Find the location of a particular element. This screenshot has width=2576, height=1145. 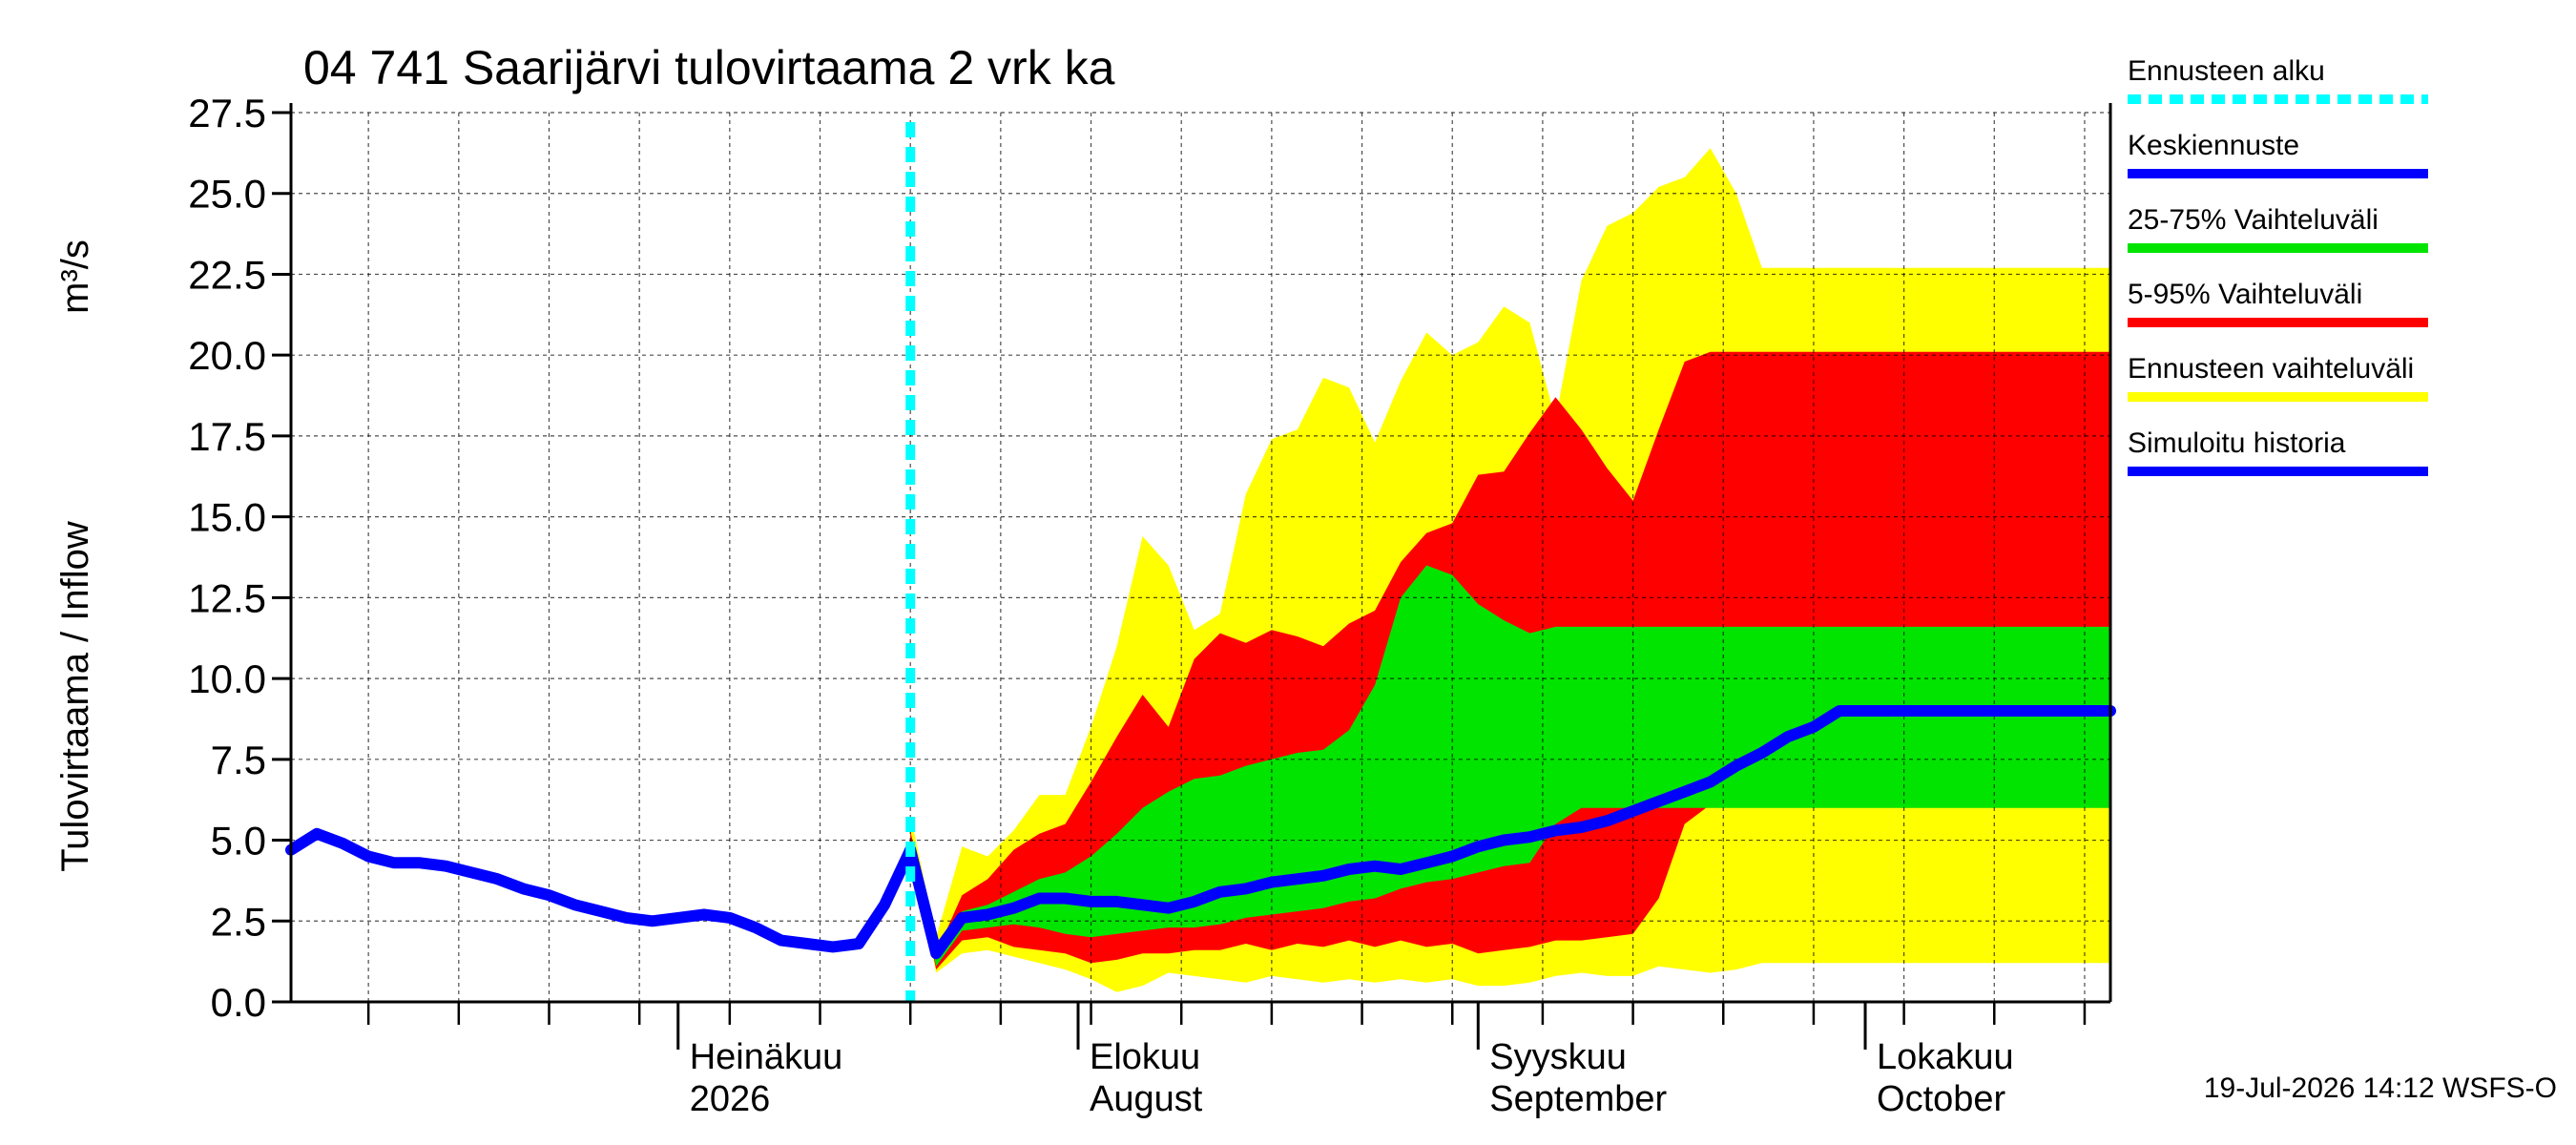

y-tick-label-8: 20.0 is located at coordinates (227, 355).